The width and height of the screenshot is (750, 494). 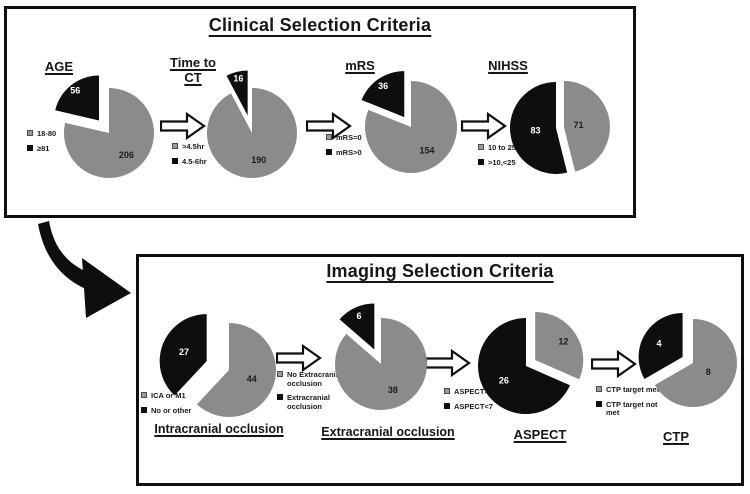 What do you see at coordinates (473, 391) in the screenshot?
I see `legend-label: ASPECT>6` at bounding box center [473, 391].